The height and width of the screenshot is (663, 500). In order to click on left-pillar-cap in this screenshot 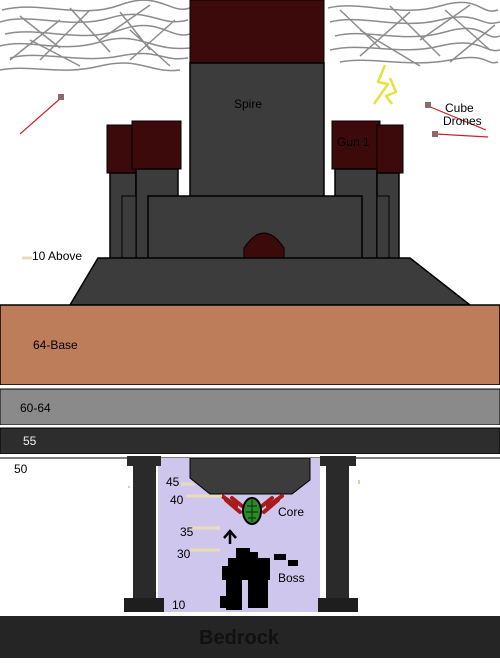, I will do `click(144, 461)`.